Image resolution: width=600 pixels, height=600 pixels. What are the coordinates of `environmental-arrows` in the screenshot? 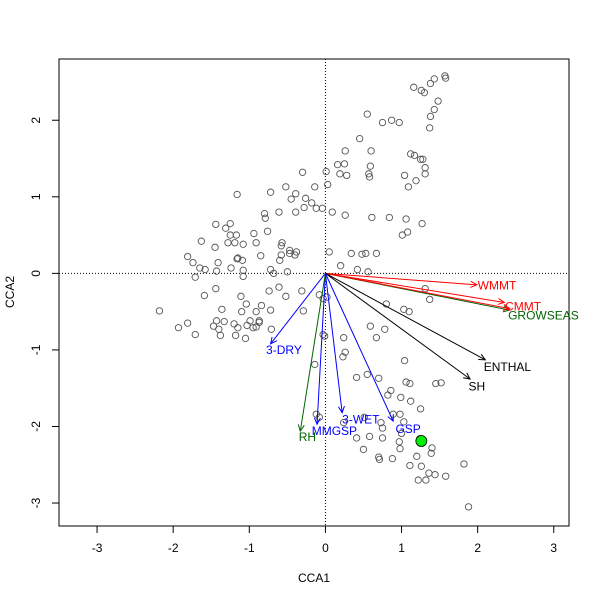 It's located at (390, 352).